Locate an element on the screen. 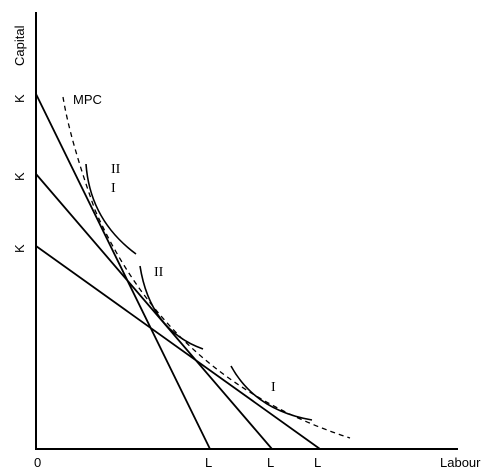 This screenshot has height=471, width=490. mpc-label: MPC is located at coordinates (87, 99).